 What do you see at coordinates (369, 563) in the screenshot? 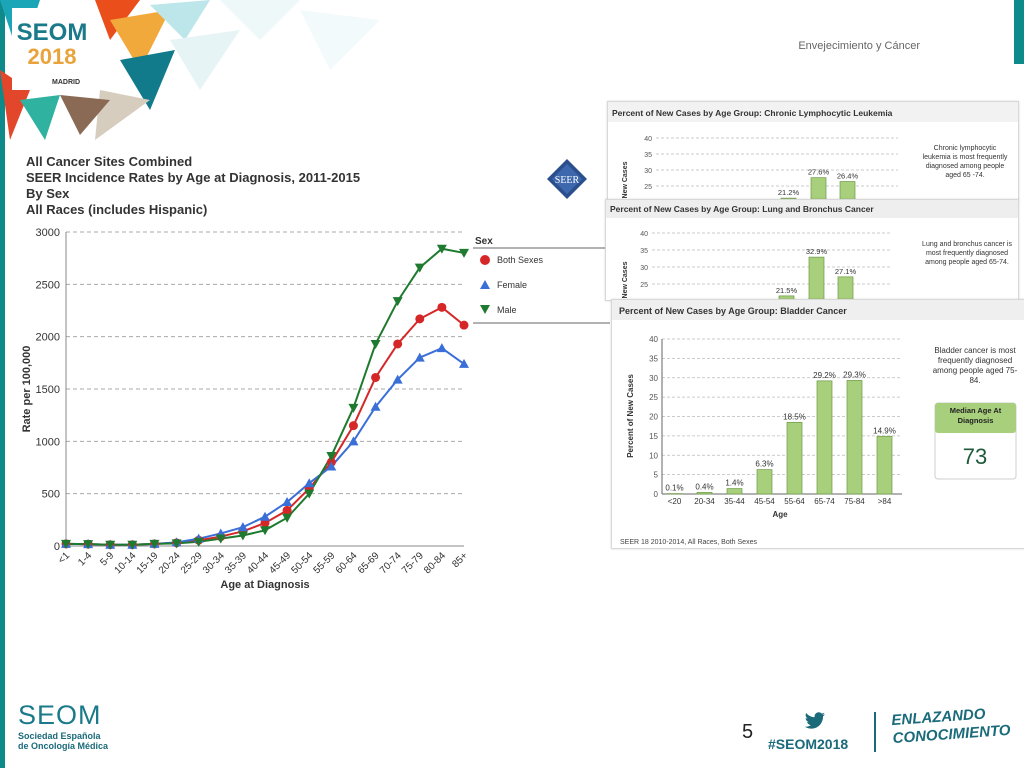
I see `x-tick-label: 65-69` at bounding box center [369, 563].